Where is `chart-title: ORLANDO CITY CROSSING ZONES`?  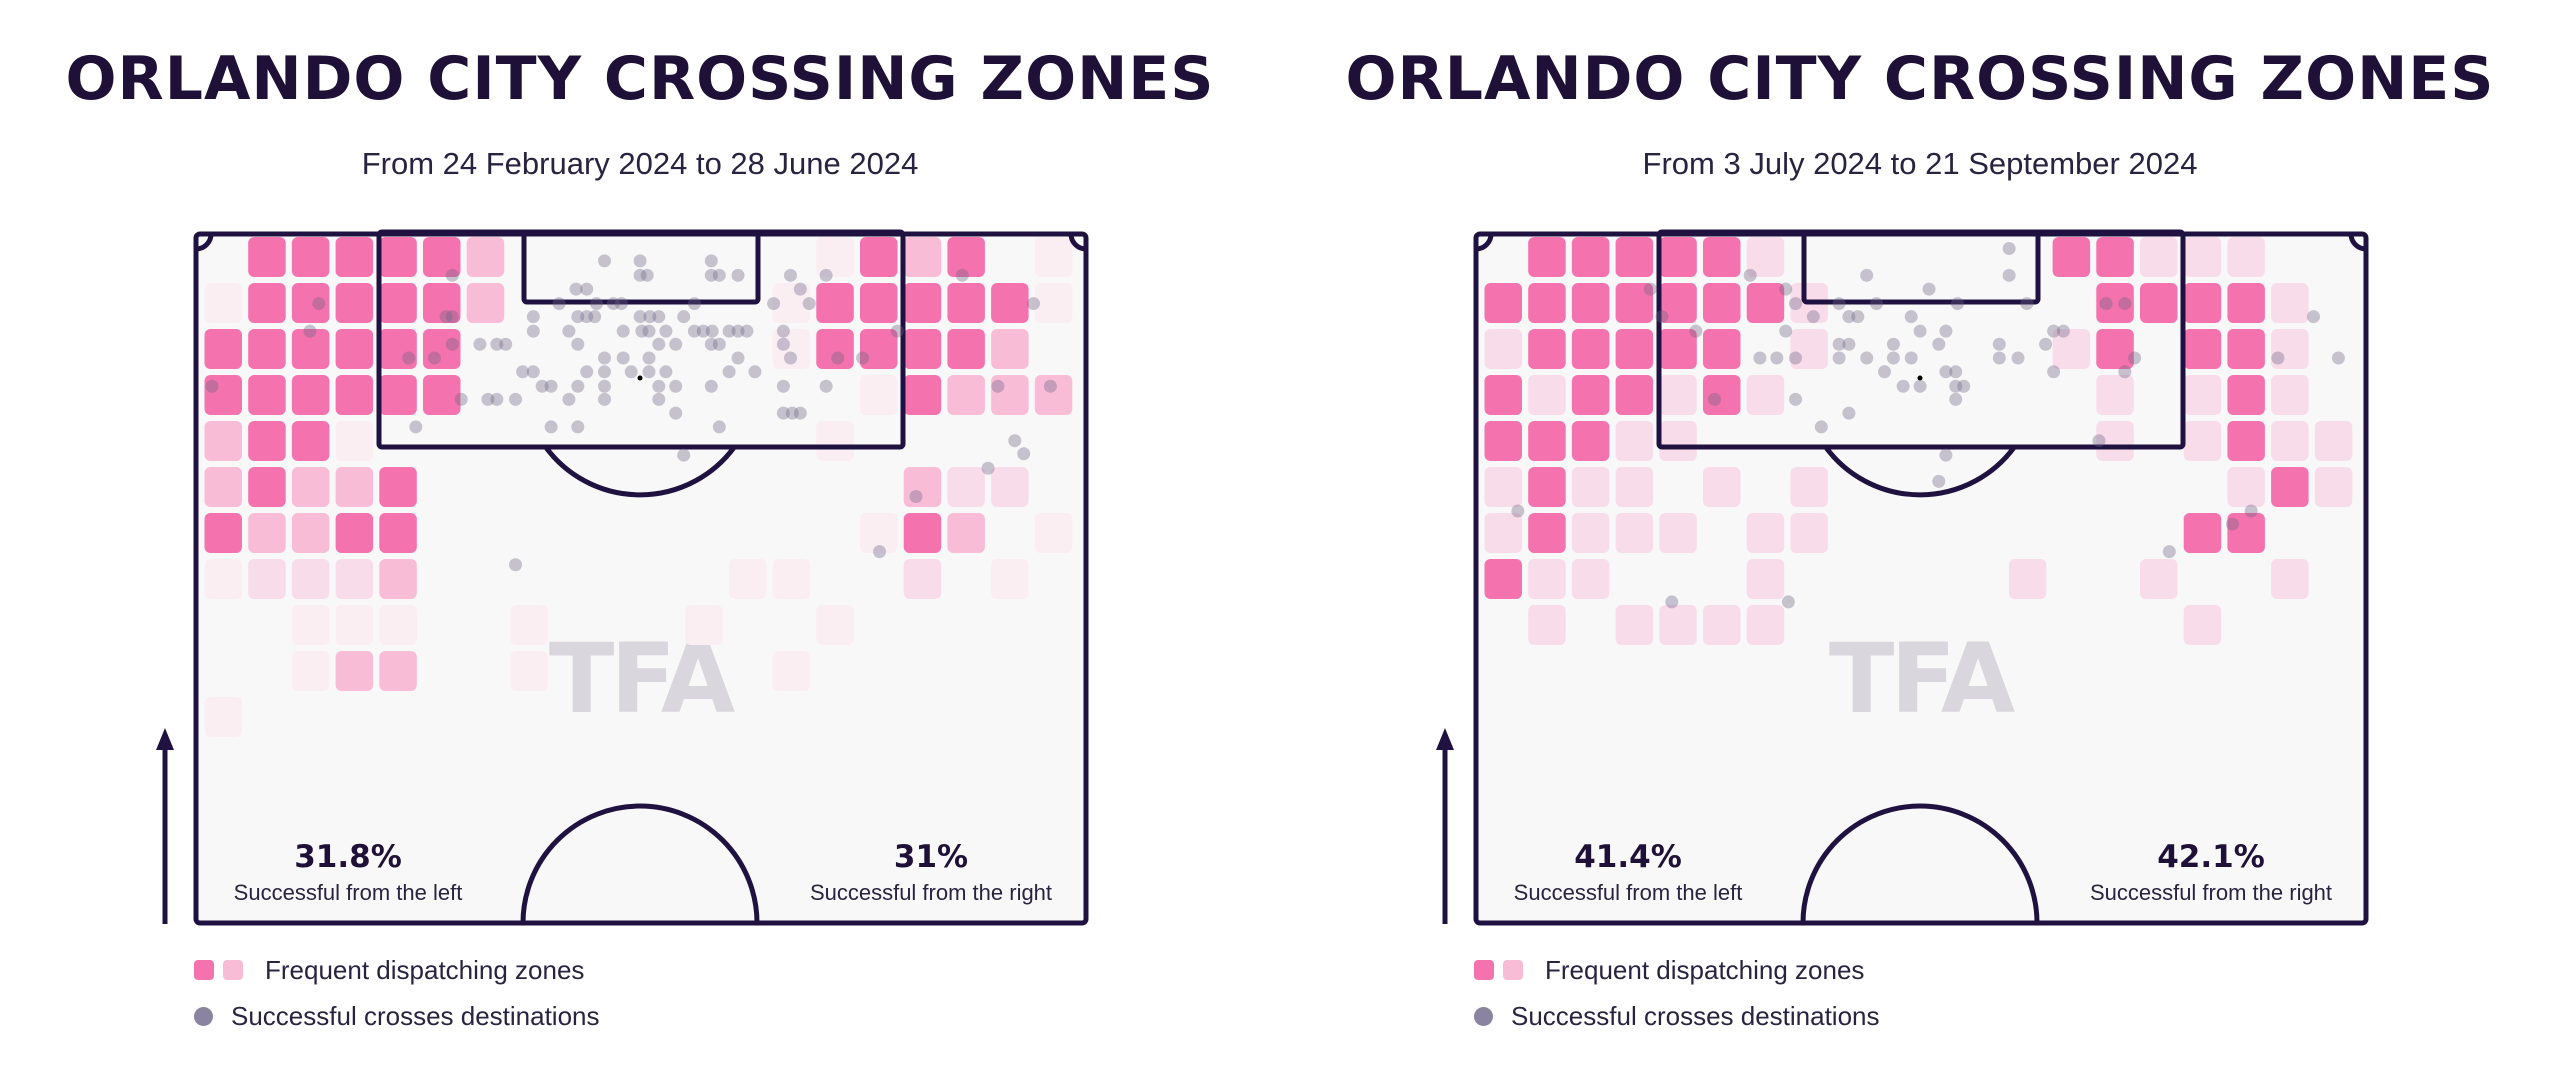
chart-title: ORLANDO CITY CROSSING ZONES is located at coordinates (640, 79).